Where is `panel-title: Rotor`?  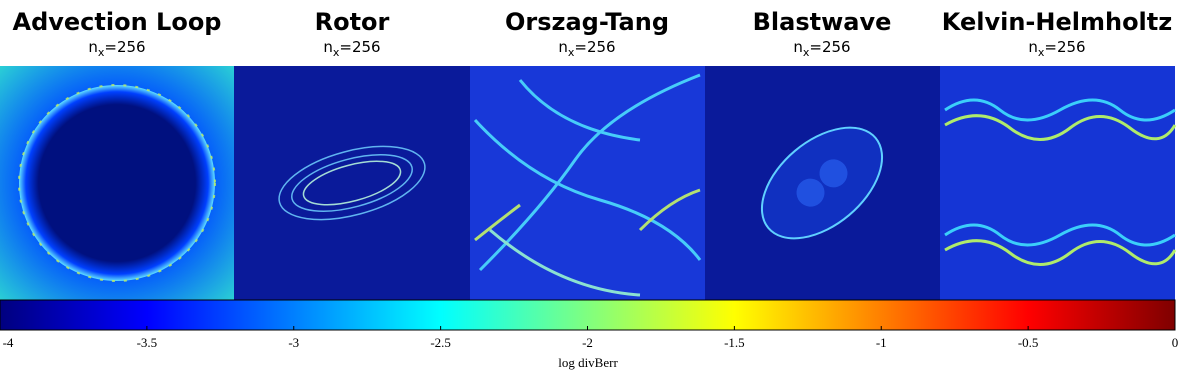
panel-title: Rotor is located at coordinates (352, 22).